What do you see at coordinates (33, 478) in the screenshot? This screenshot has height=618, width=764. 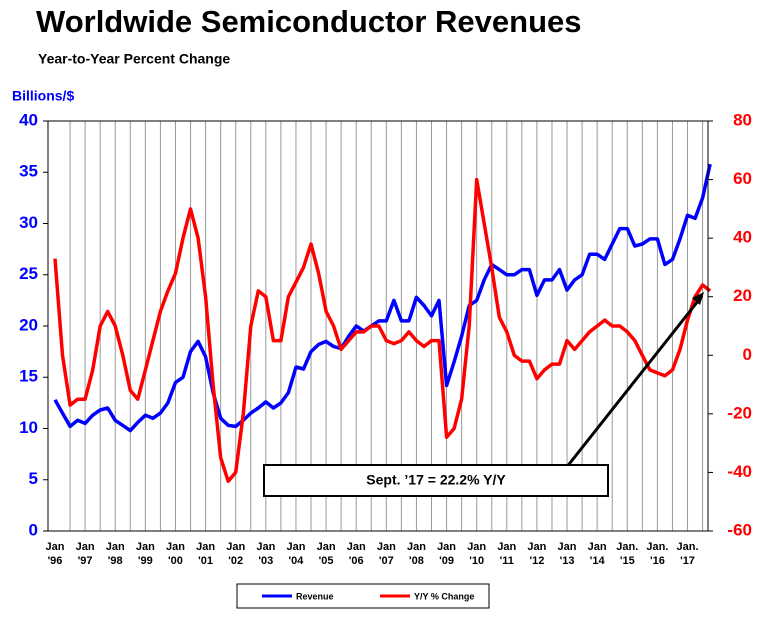 I see `y-tick-label: 5` at bounding box center [33, 478].